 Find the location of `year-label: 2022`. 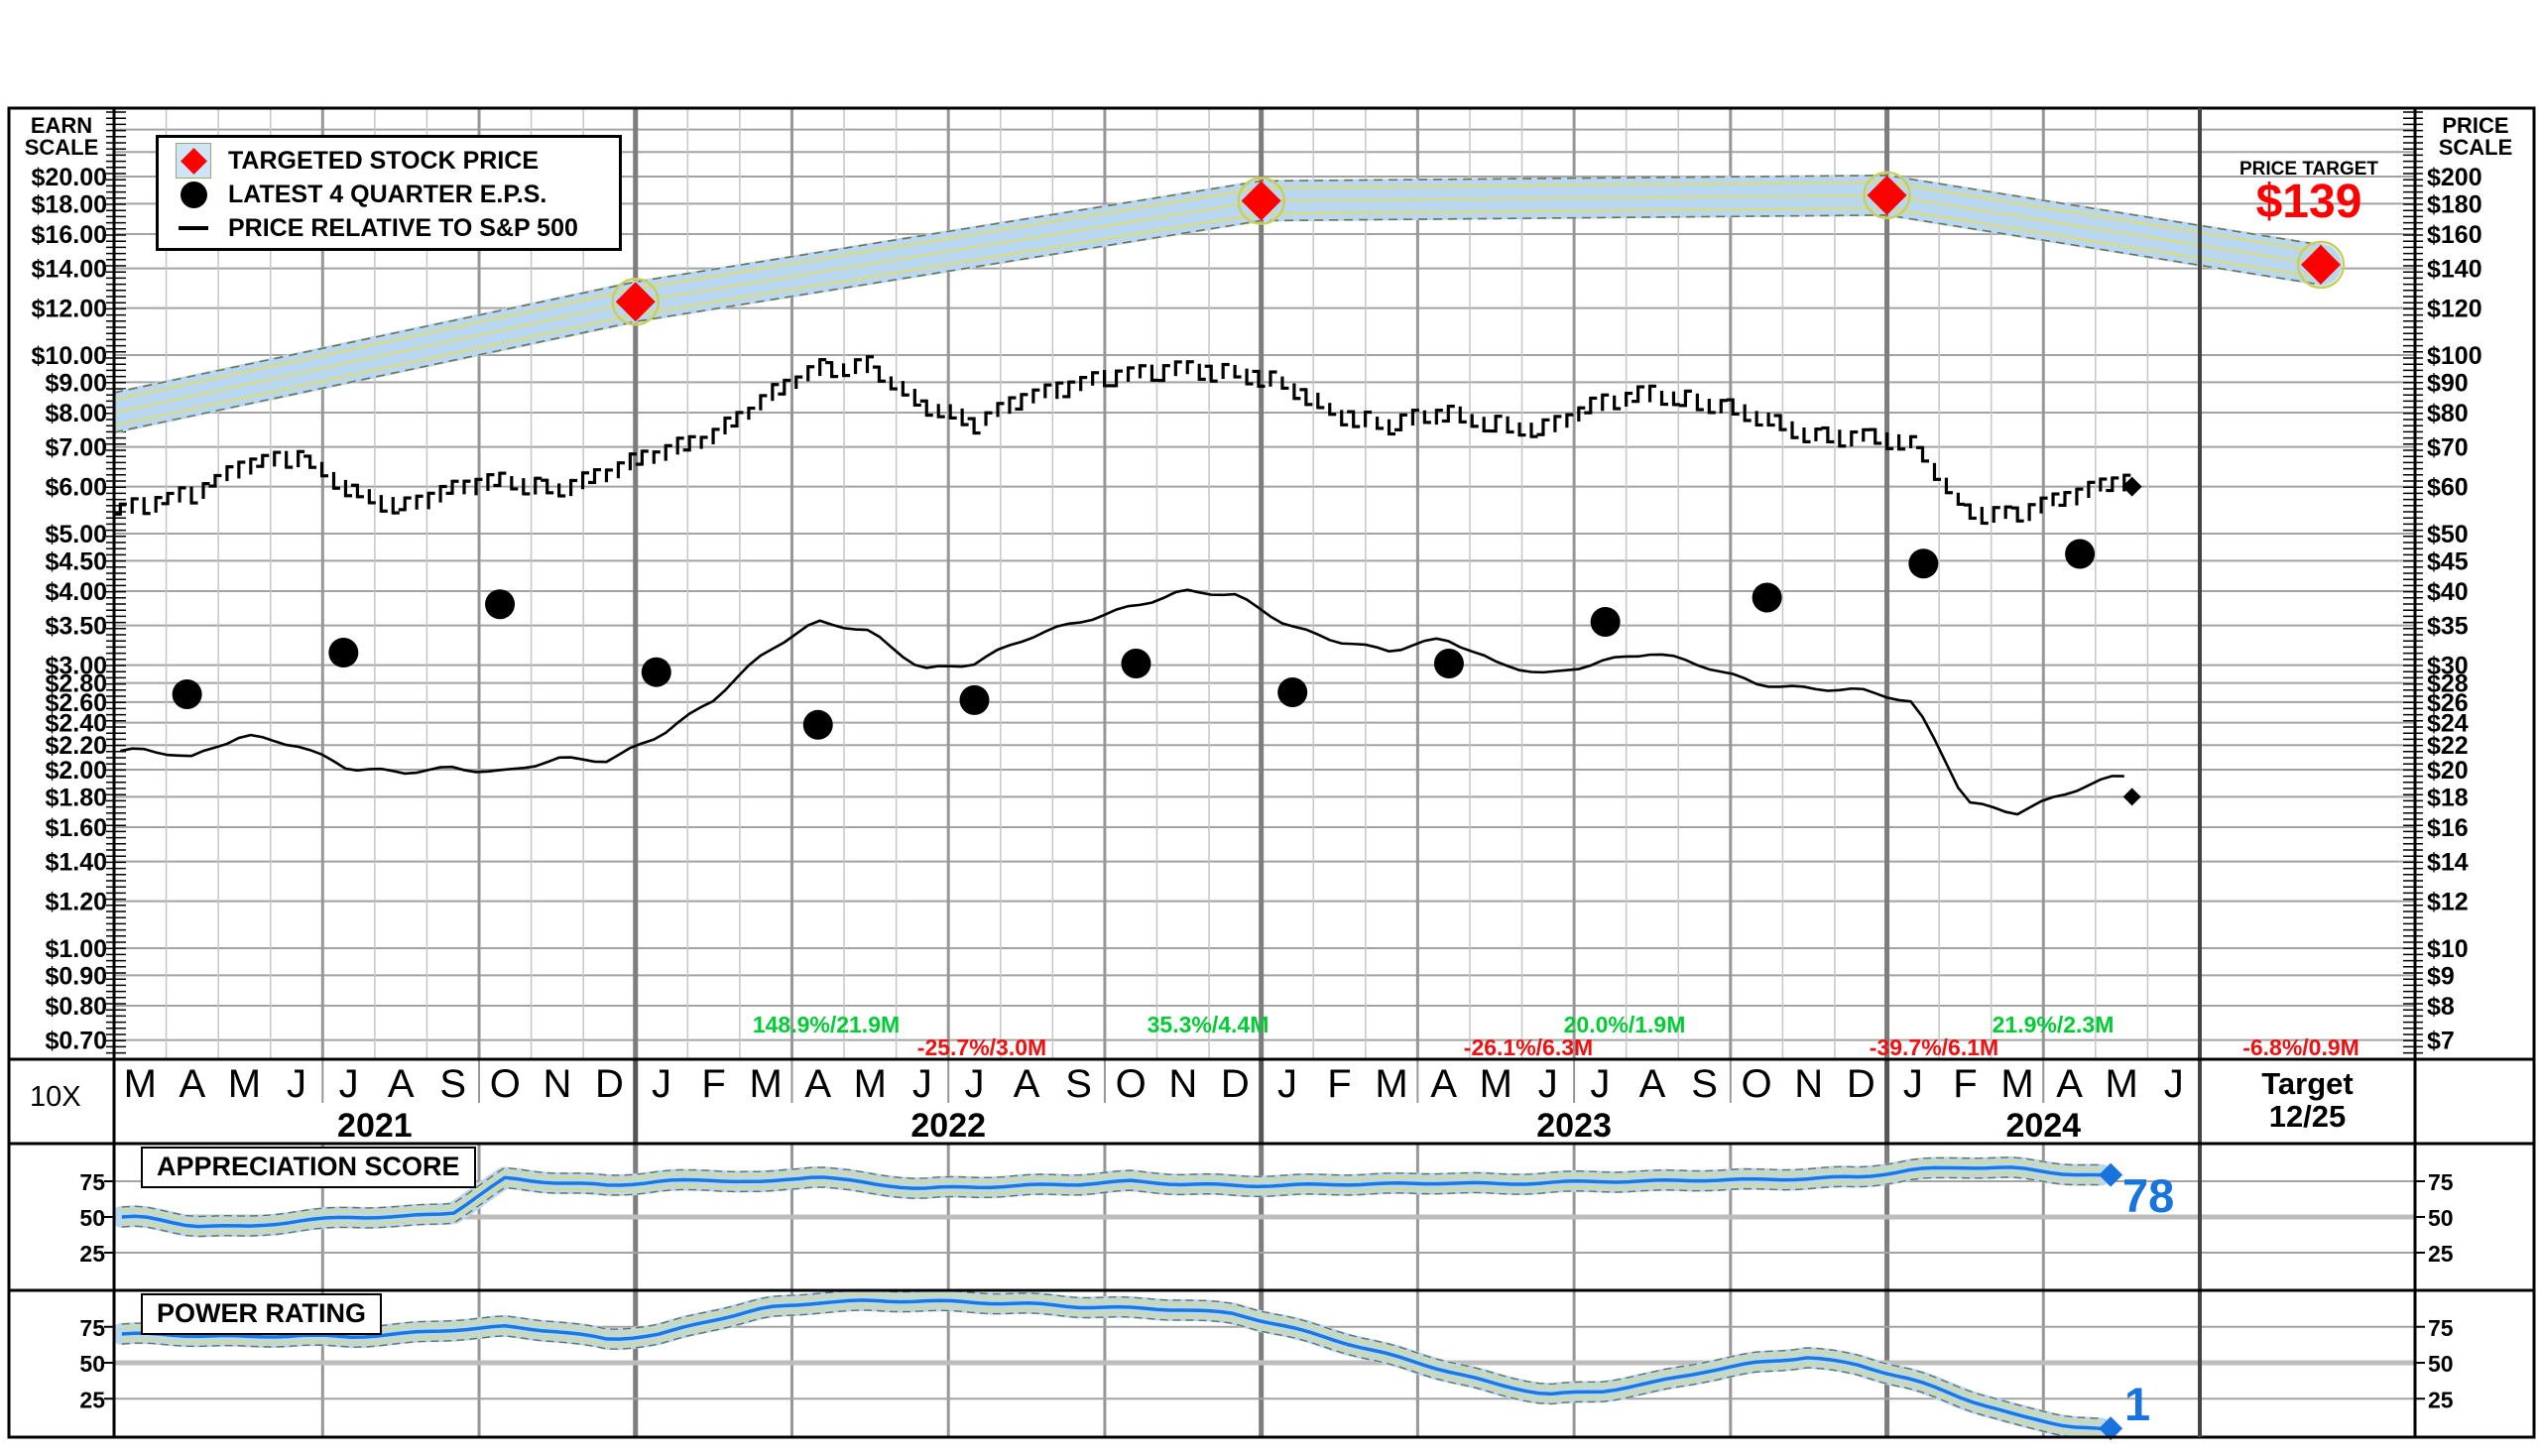

year-label: 2022 is located at coordinates (948, 1126).